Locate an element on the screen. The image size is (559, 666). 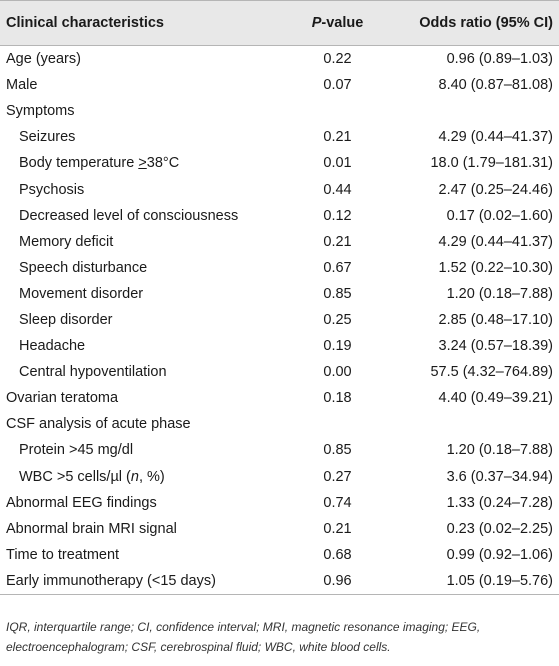
row-odds-ratio: 2.47 (0.25–24.46) is located at coordinates (495, 189).